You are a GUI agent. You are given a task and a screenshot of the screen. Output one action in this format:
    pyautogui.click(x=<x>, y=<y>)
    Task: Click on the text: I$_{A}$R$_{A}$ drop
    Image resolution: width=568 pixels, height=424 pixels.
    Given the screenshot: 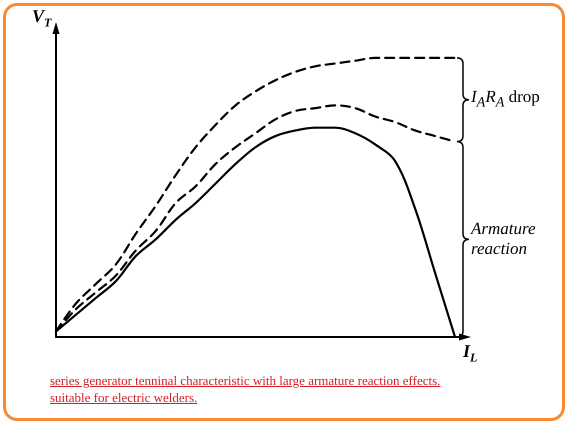 What is the action you would take?
    pyautogui.click(x=506, y=100)
    